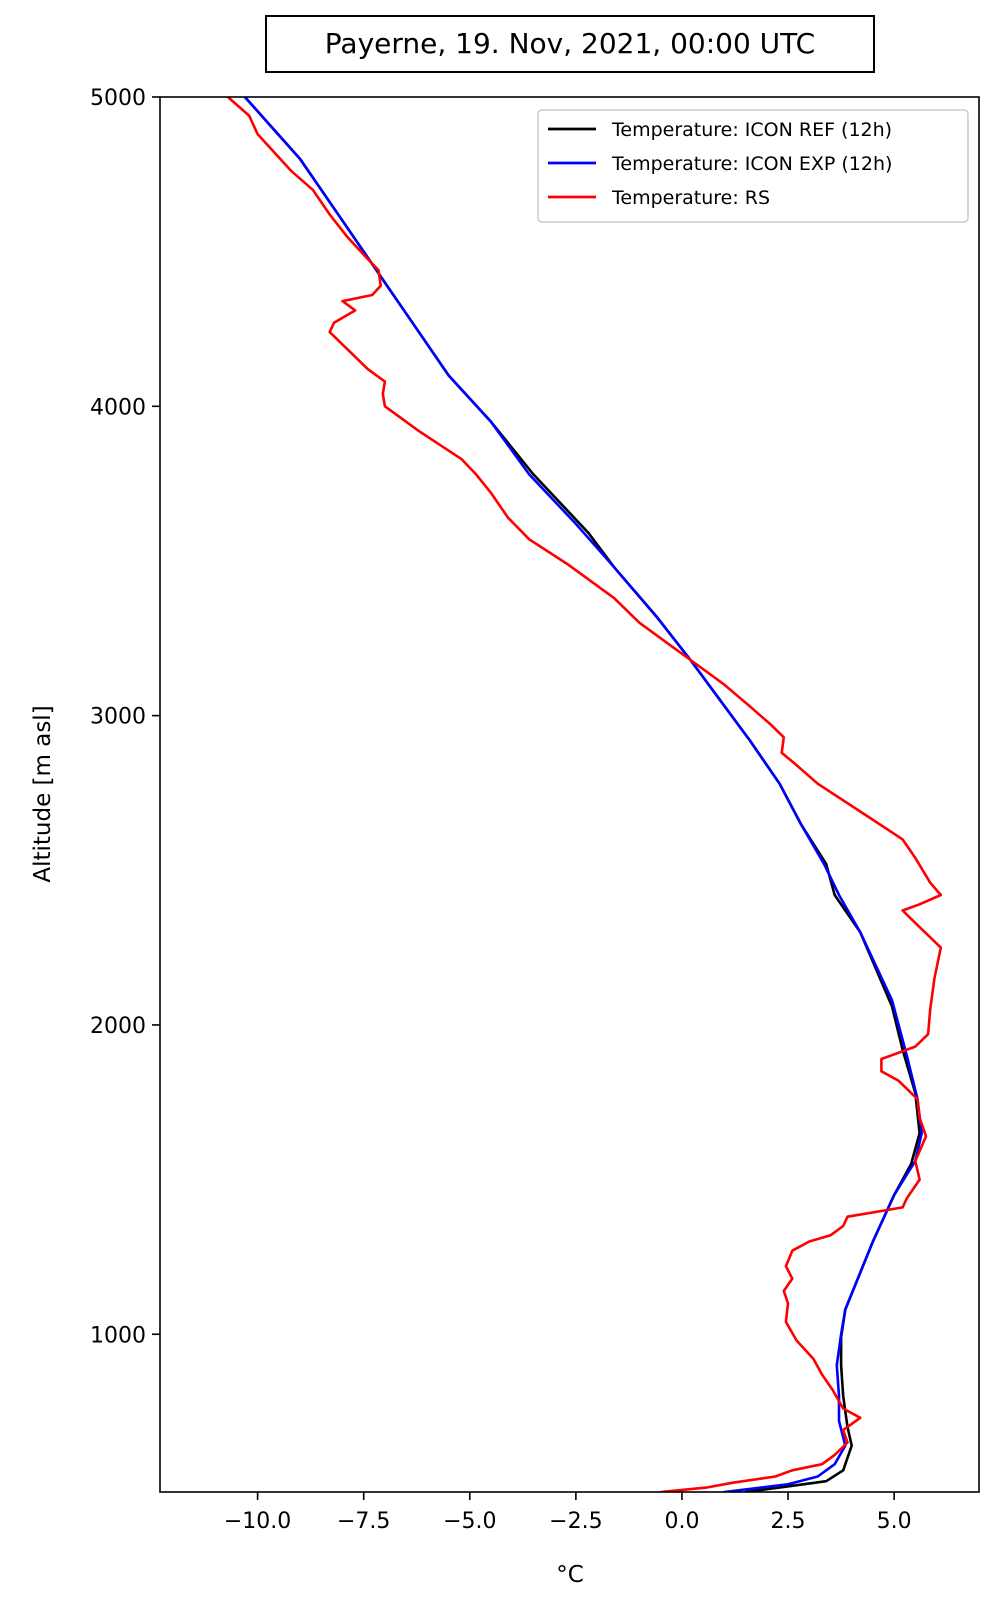 This screenshot has height=1600, width=1000. I want to click on x-tick-label: 5.0, so click(894, 1521).